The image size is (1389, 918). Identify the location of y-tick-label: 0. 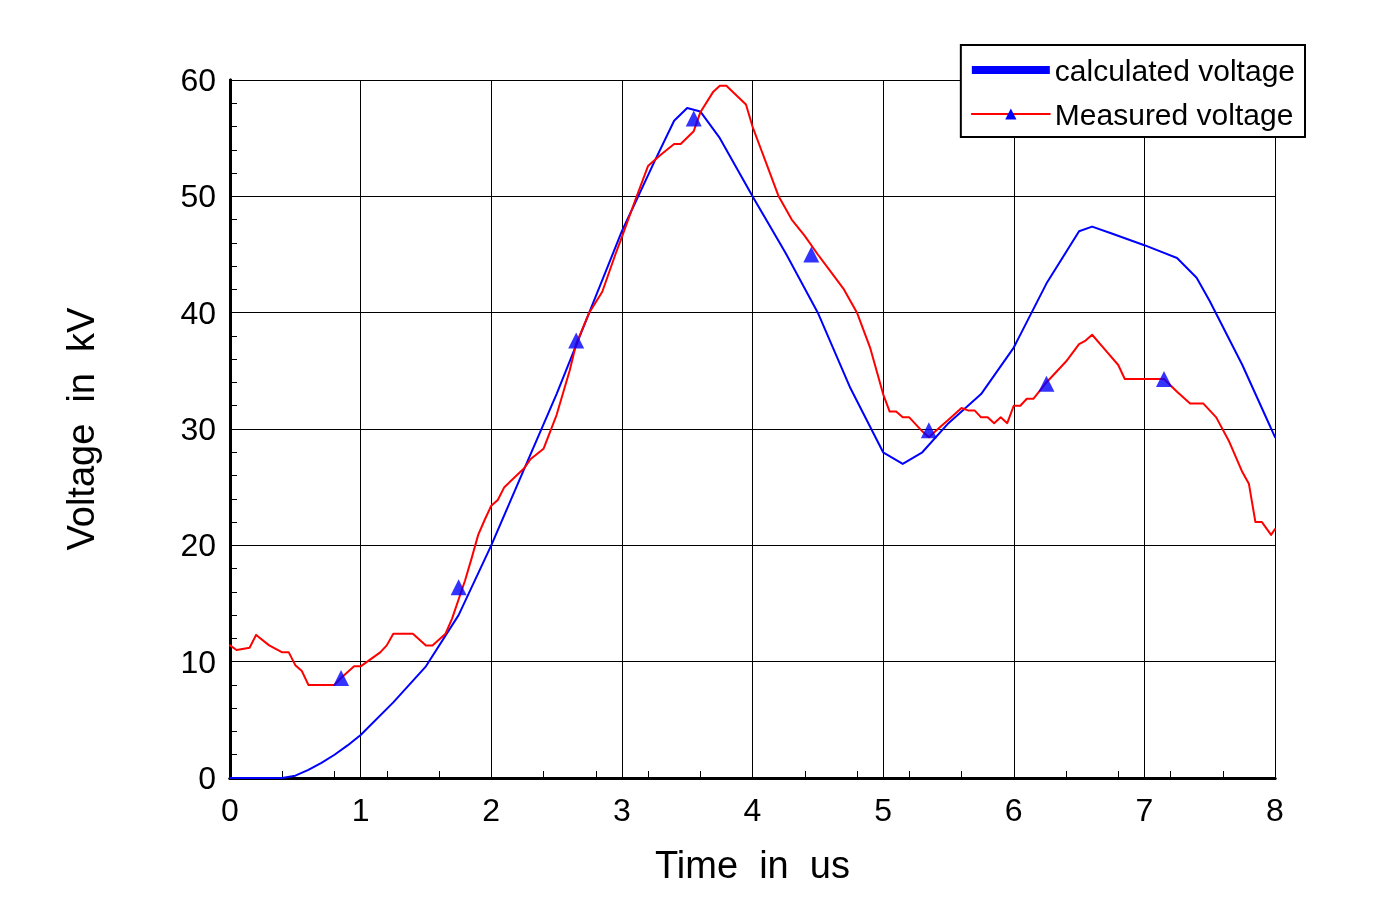
(207, 778).